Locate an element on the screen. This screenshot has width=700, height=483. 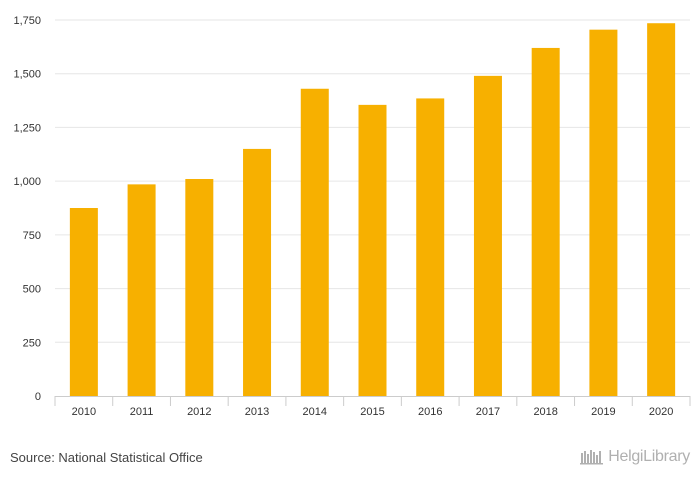
helgilibrary-logo: HelgiLibrary is located at coordinates (635, 457).